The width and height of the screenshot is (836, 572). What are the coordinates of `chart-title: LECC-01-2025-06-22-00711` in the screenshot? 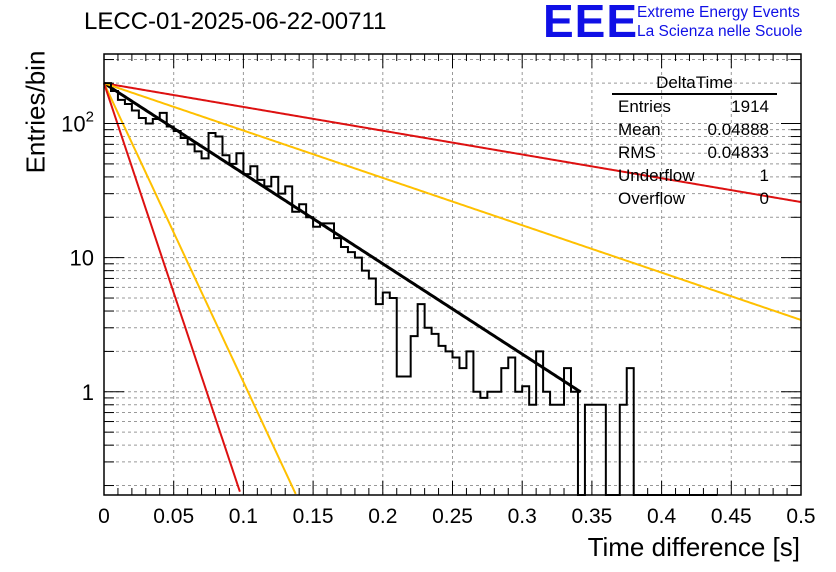 It's located at (235, 21).